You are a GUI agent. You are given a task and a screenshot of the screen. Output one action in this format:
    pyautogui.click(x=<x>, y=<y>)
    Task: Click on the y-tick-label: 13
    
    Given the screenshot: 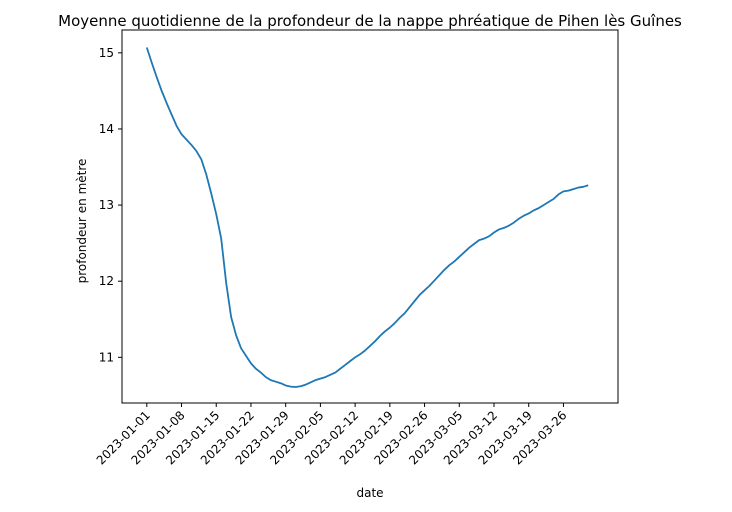 What is the action you would take?
    pyautogui.click(x=106, y=205)
    